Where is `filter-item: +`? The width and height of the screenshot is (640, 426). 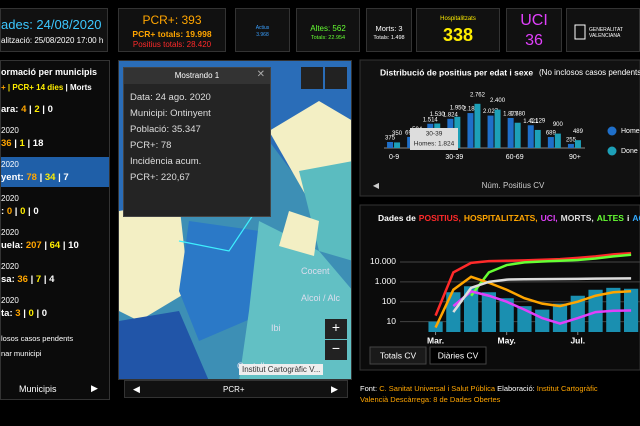 filter-item: + is located at coordinates (3, 87).